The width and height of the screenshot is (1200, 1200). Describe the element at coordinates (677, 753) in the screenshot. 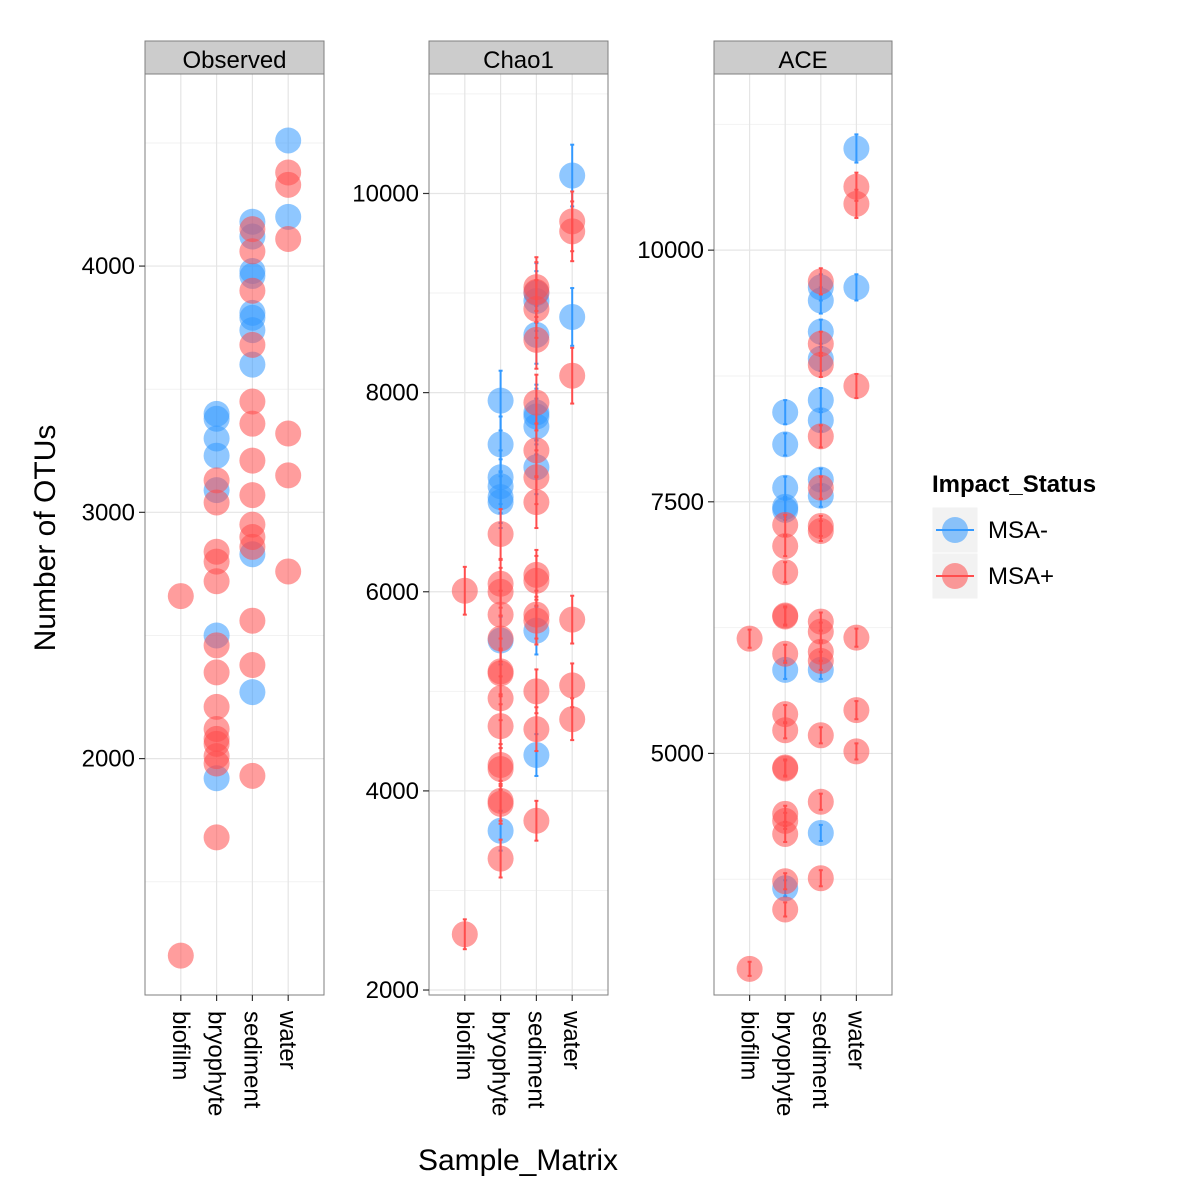

I see `y-tick-label: 5000` at that location.